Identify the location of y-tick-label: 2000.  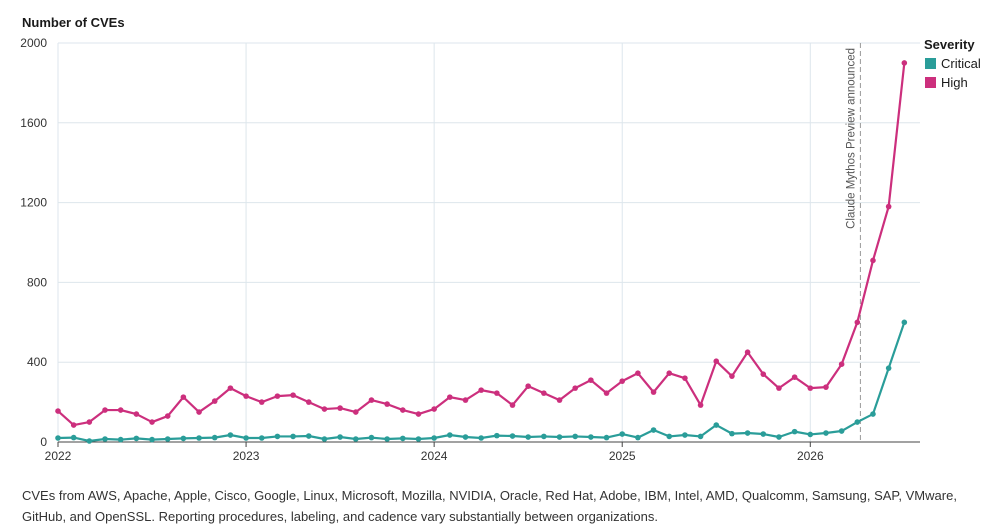
(33, 43).